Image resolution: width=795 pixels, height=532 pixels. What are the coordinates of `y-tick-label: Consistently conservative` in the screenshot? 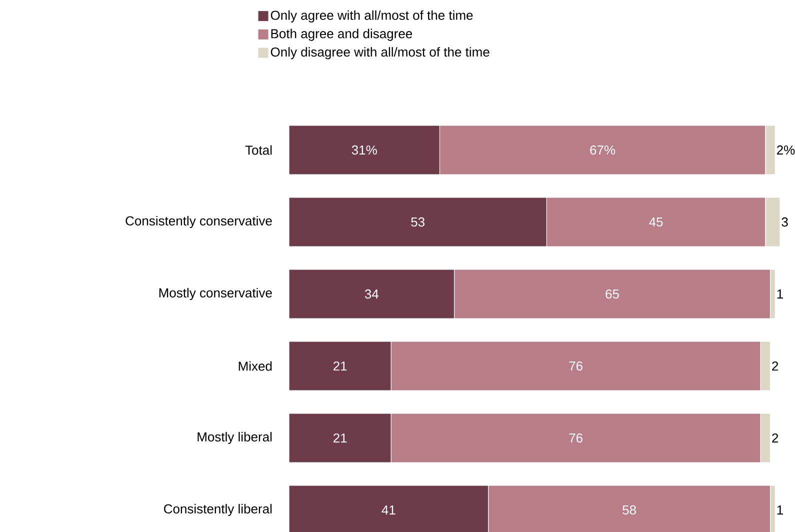 It's located at (199, 222).